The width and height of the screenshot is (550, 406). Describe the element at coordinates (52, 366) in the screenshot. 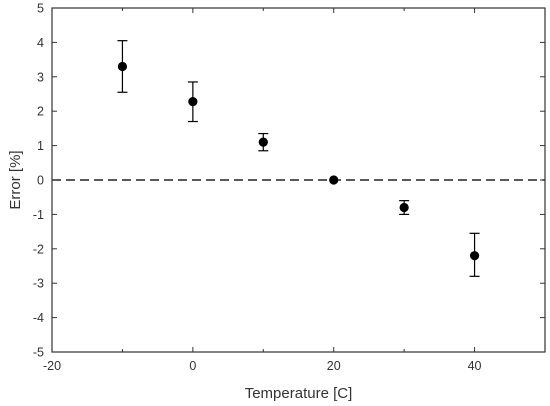

I see `x-tick-label: -20` at that location.